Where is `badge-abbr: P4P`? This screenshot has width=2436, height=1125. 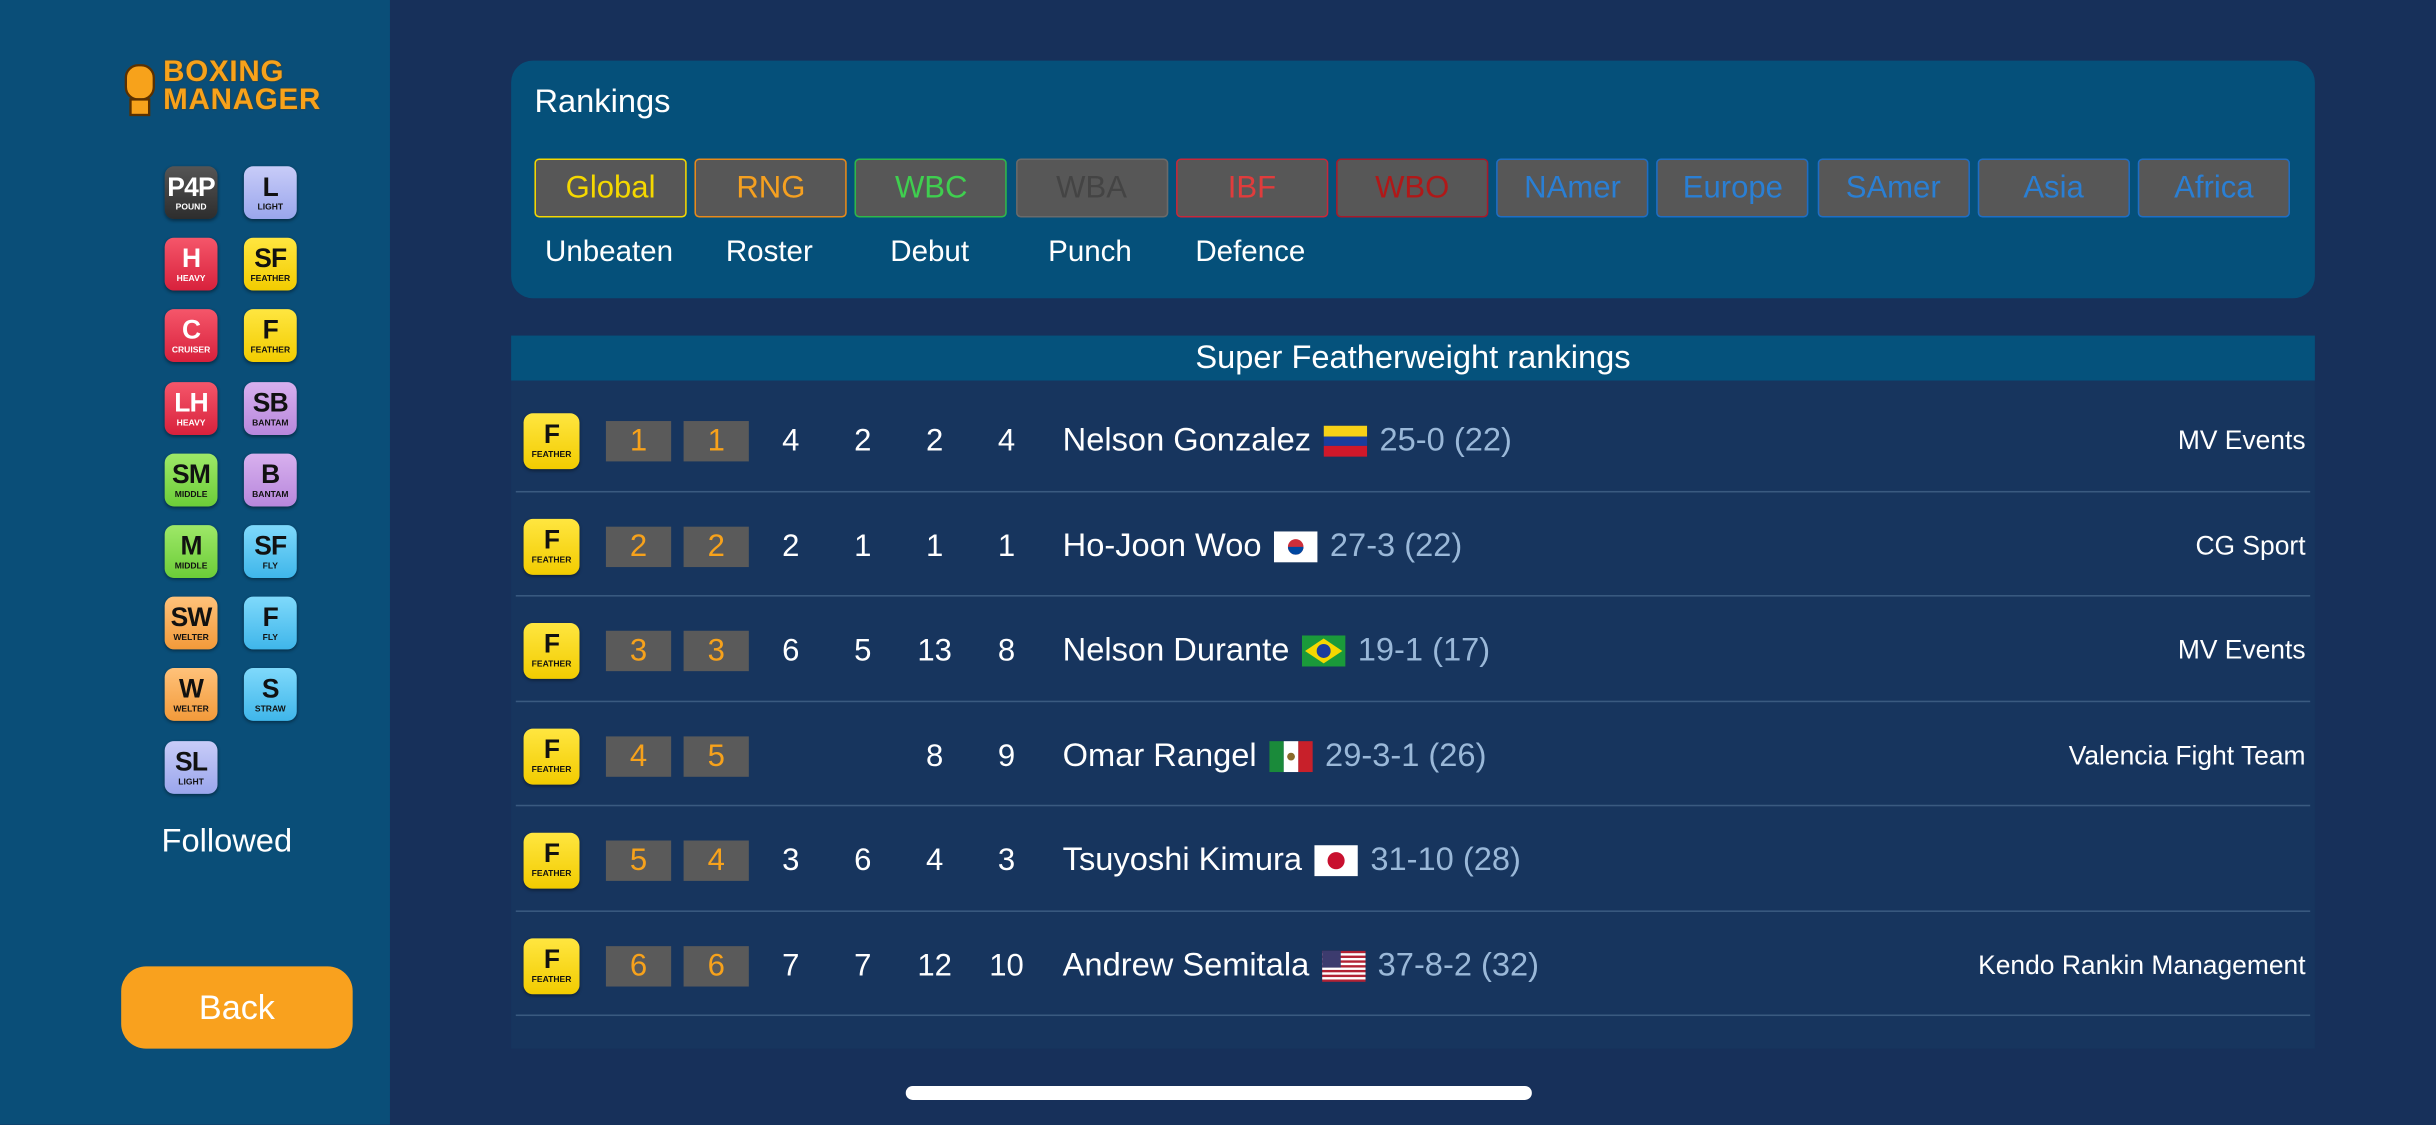
badge-abbr: P4P is located at coordinates (191, 187).